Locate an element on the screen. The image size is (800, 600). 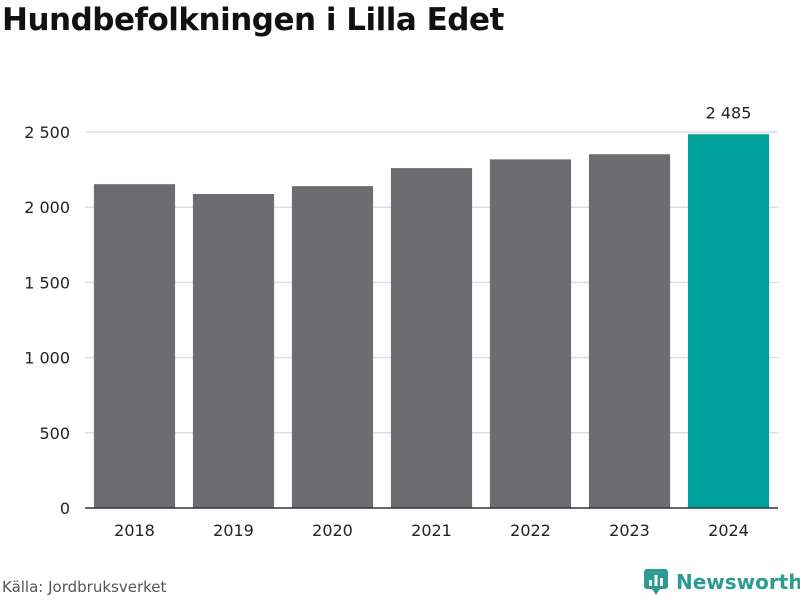
source-note: Källa: Jordbruksverket is located at coordinates (84, 587).